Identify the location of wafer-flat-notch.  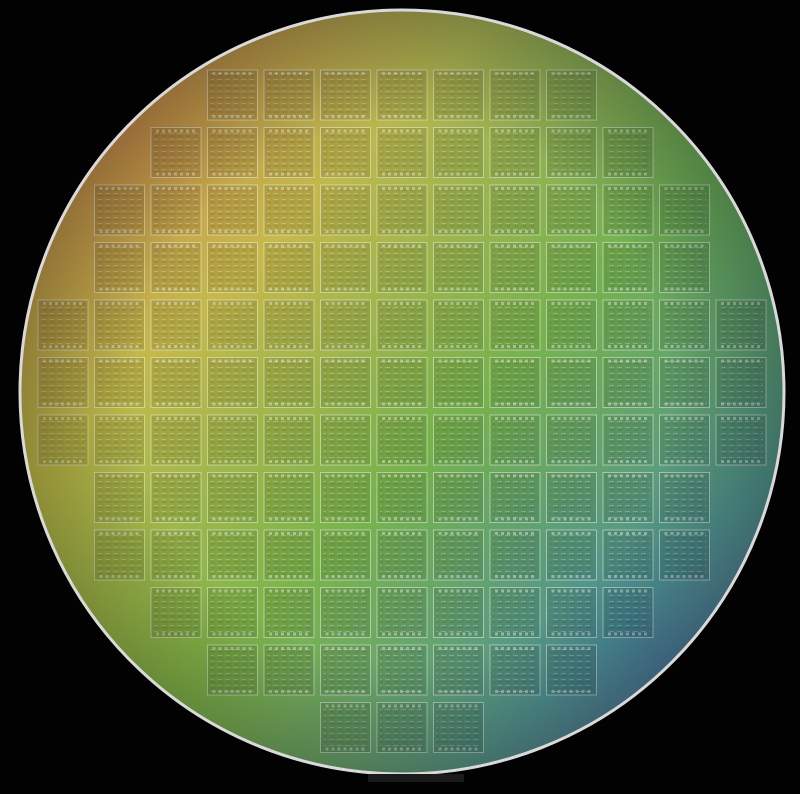
(416, 778).